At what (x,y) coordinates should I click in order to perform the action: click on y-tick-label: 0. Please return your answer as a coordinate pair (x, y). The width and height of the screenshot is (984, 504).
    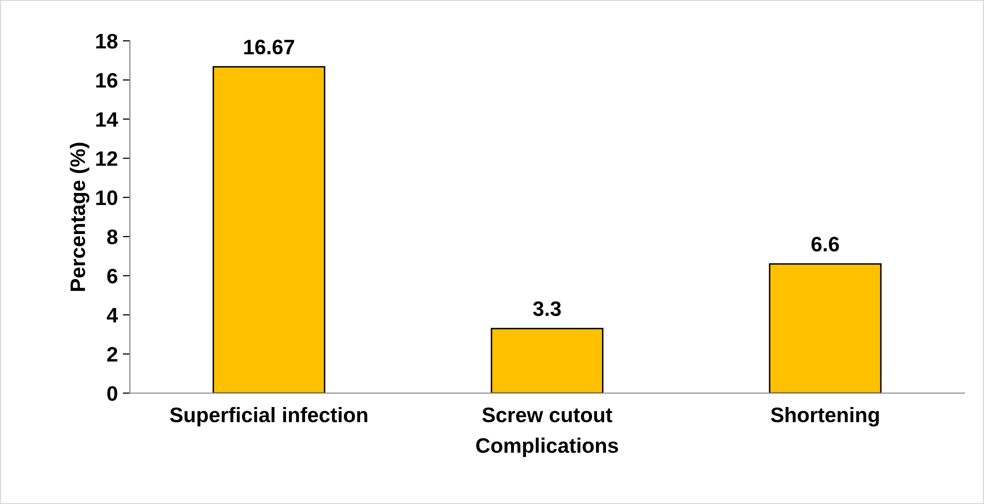
    Looking at the image, I should click on (112, 393).